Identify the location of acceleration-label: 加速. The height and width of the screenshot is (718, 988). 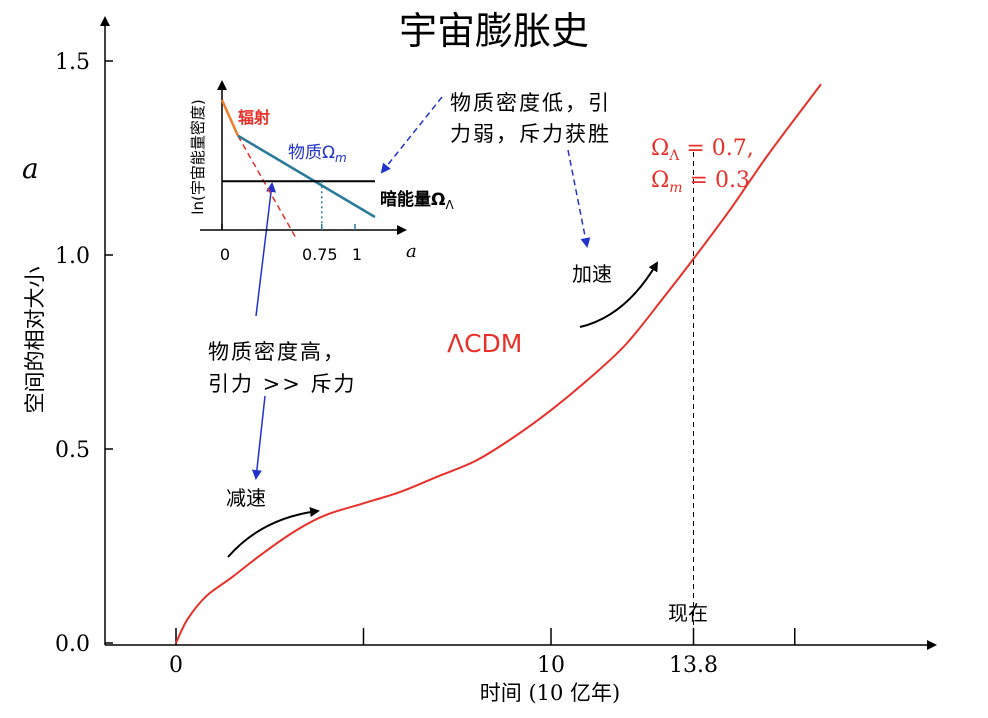
(592, 274).